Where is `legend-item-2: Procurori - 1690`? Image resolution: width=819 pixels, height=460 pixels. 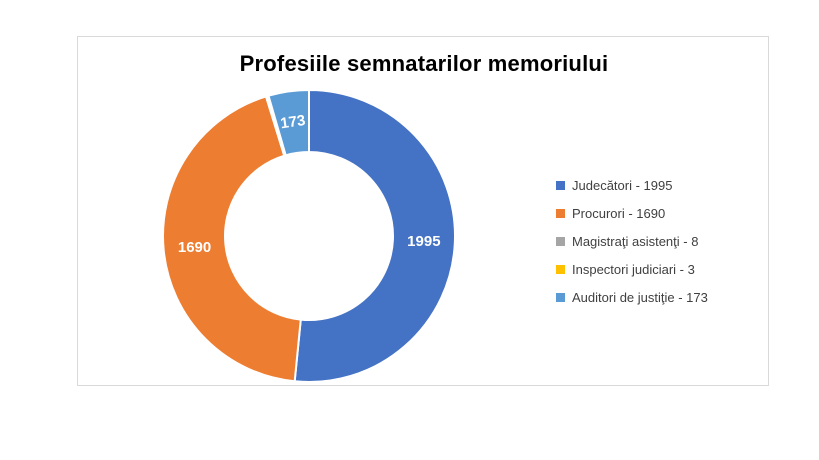
legend-item-2: Procurori - 1690 is located at coordinates (658, 213).